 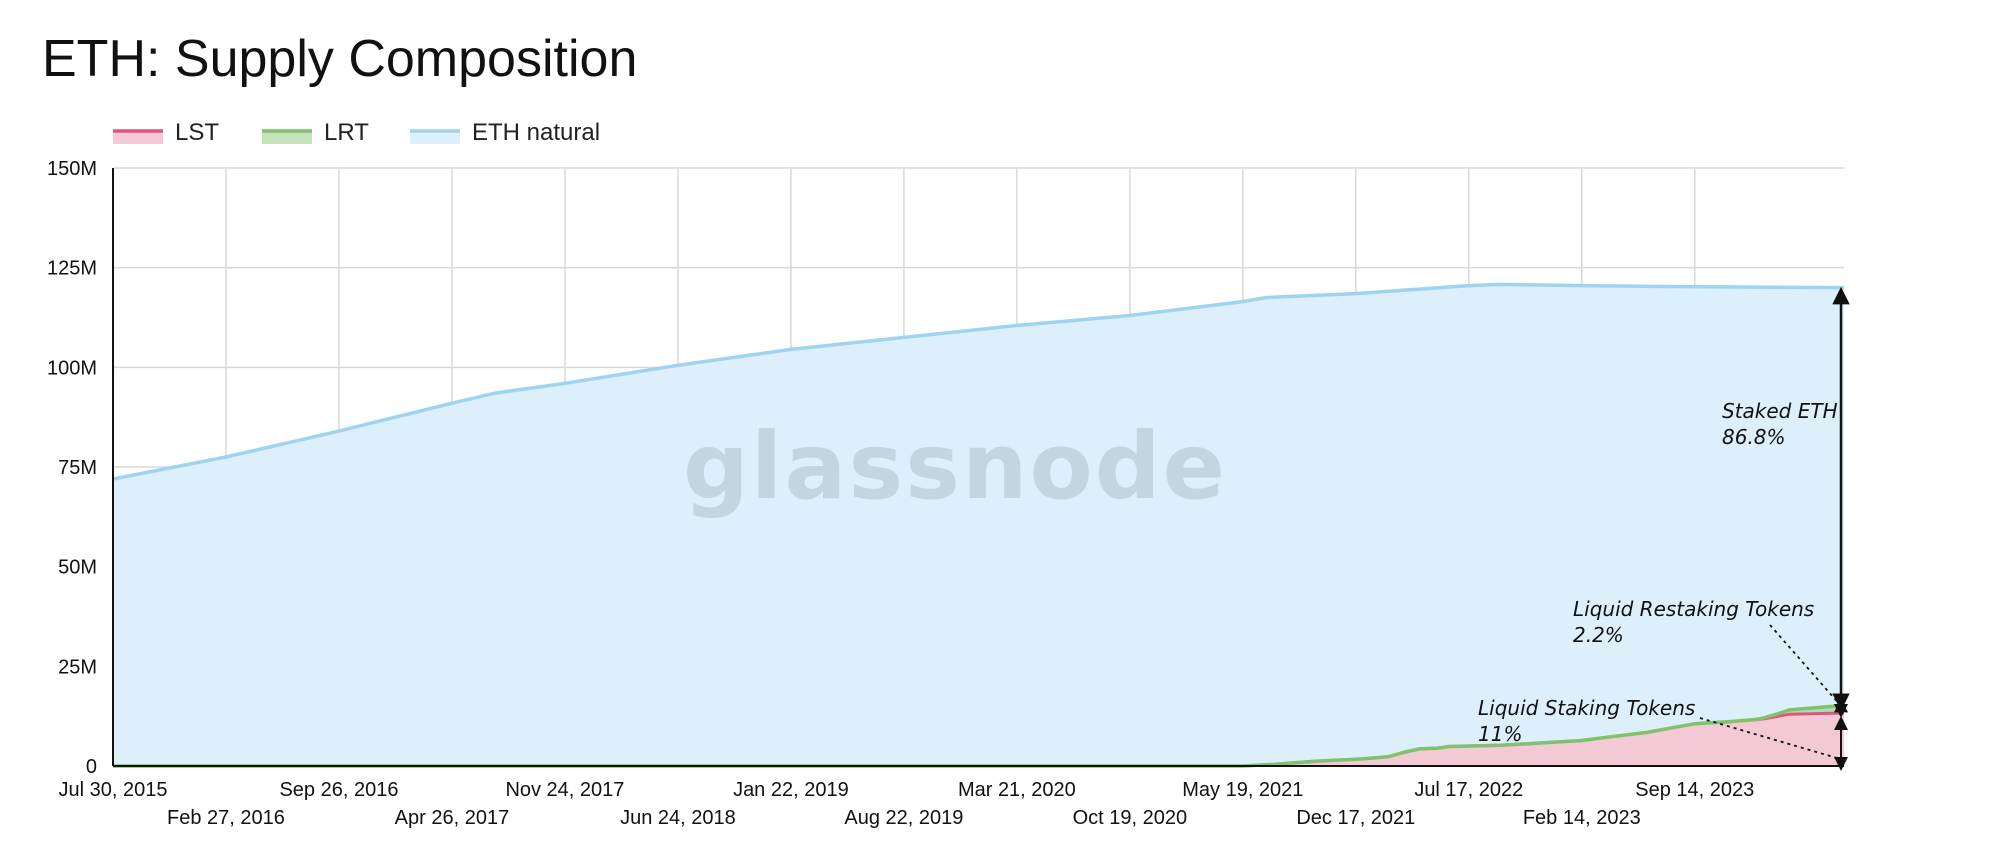 What do you see at coordinates (339, 59) in the screenshot?
I see `chart-title: ETH: Supply Composition` at bounding box center [339, 59].